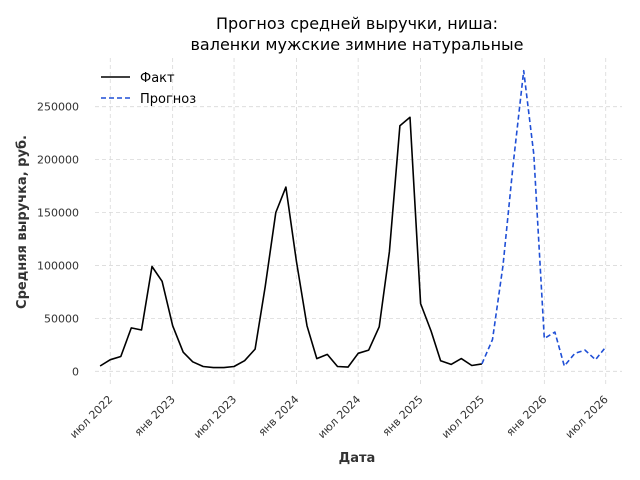 This screenshot has height=480, width=640. I want to click on legend: Факт Прогноз, so click(148, 89).